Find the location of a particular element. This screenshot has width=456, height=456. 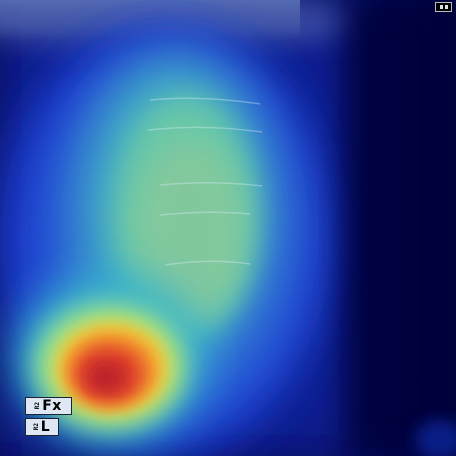

marker-l-text: L is located at coordinates (45, 427).